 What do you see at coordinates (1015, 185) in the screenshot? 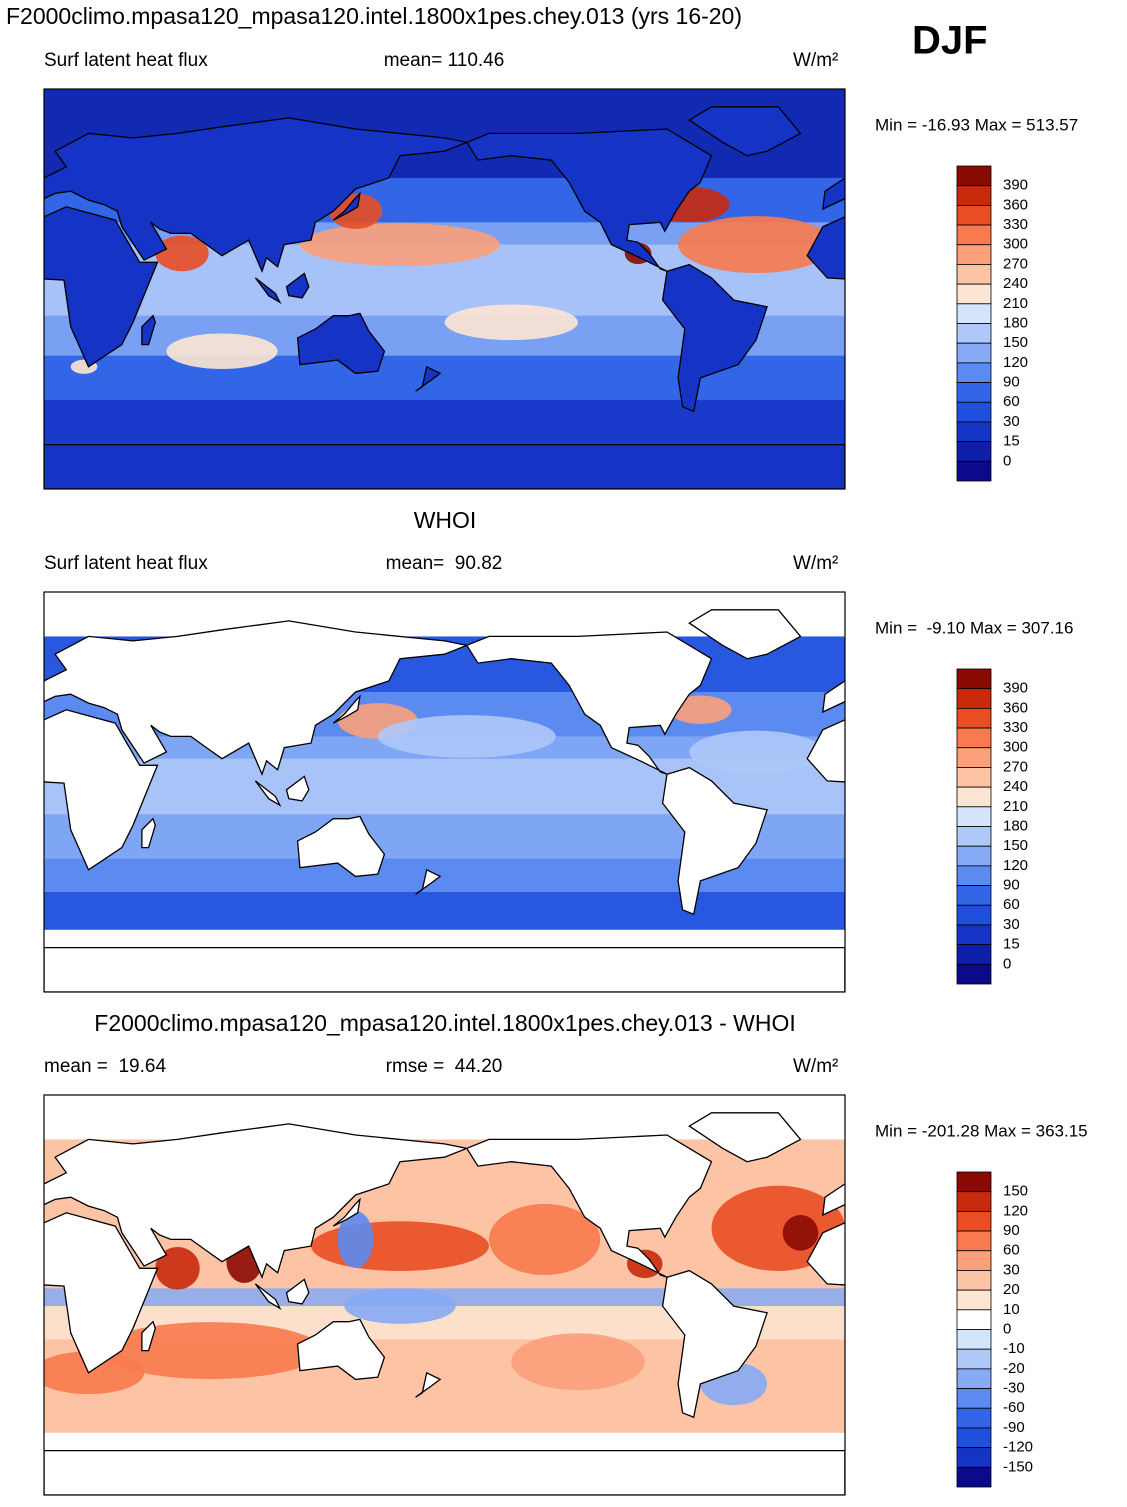
I see `colorbar-label: 390` at bounding box center [1015, 185].